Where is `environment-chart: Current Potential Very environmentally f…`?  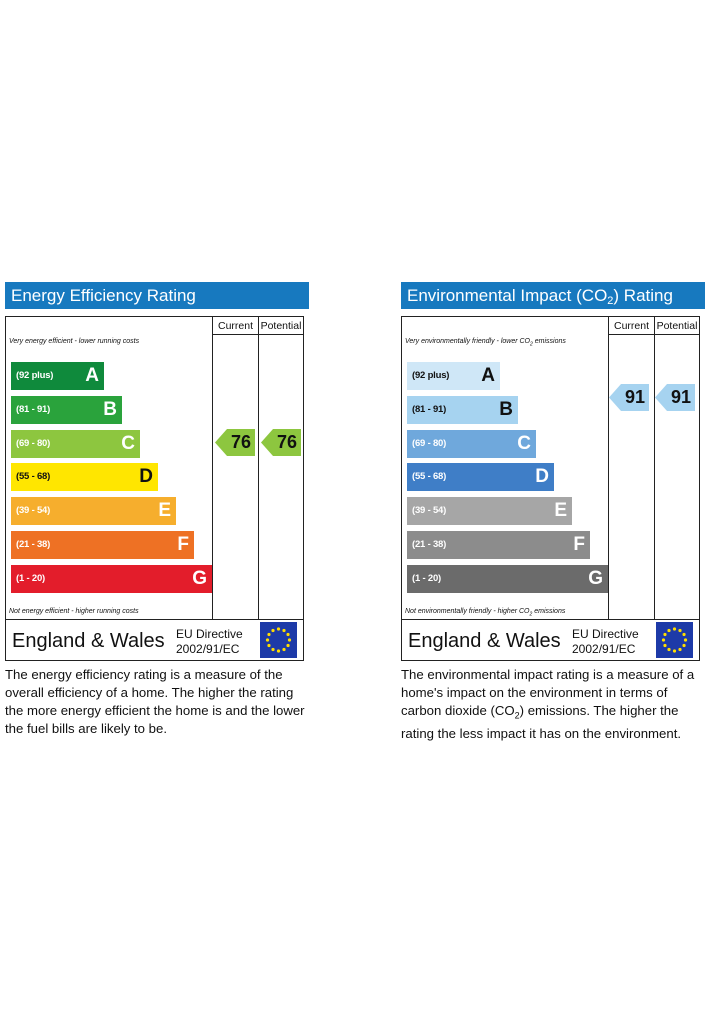 environment-chart: Current Potential Very environmentally f… is located at coordinates (550, 488).